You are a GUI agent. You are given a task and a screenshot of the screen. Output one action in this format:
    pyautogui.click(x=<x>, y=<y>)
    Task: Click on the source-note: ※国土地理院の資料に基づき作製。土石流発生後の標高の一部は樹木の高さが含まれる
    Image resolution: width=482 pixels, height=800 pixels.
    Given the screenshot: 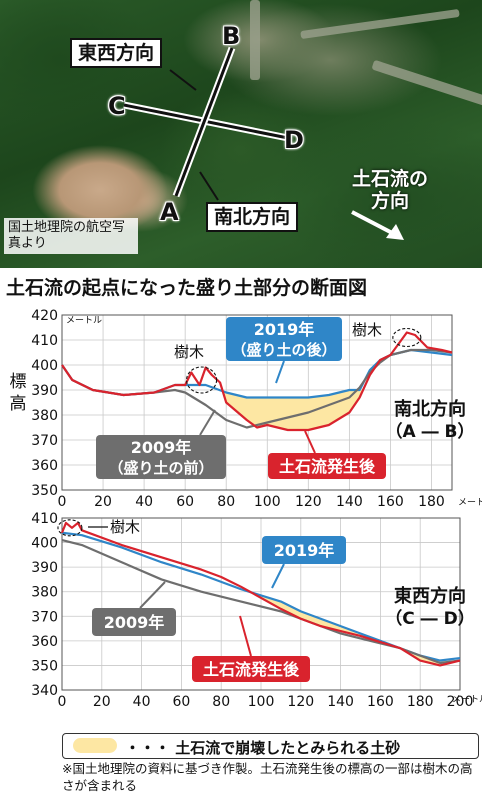 What is the action you would take?
    pyautogui.click(x=267, y=777)
    